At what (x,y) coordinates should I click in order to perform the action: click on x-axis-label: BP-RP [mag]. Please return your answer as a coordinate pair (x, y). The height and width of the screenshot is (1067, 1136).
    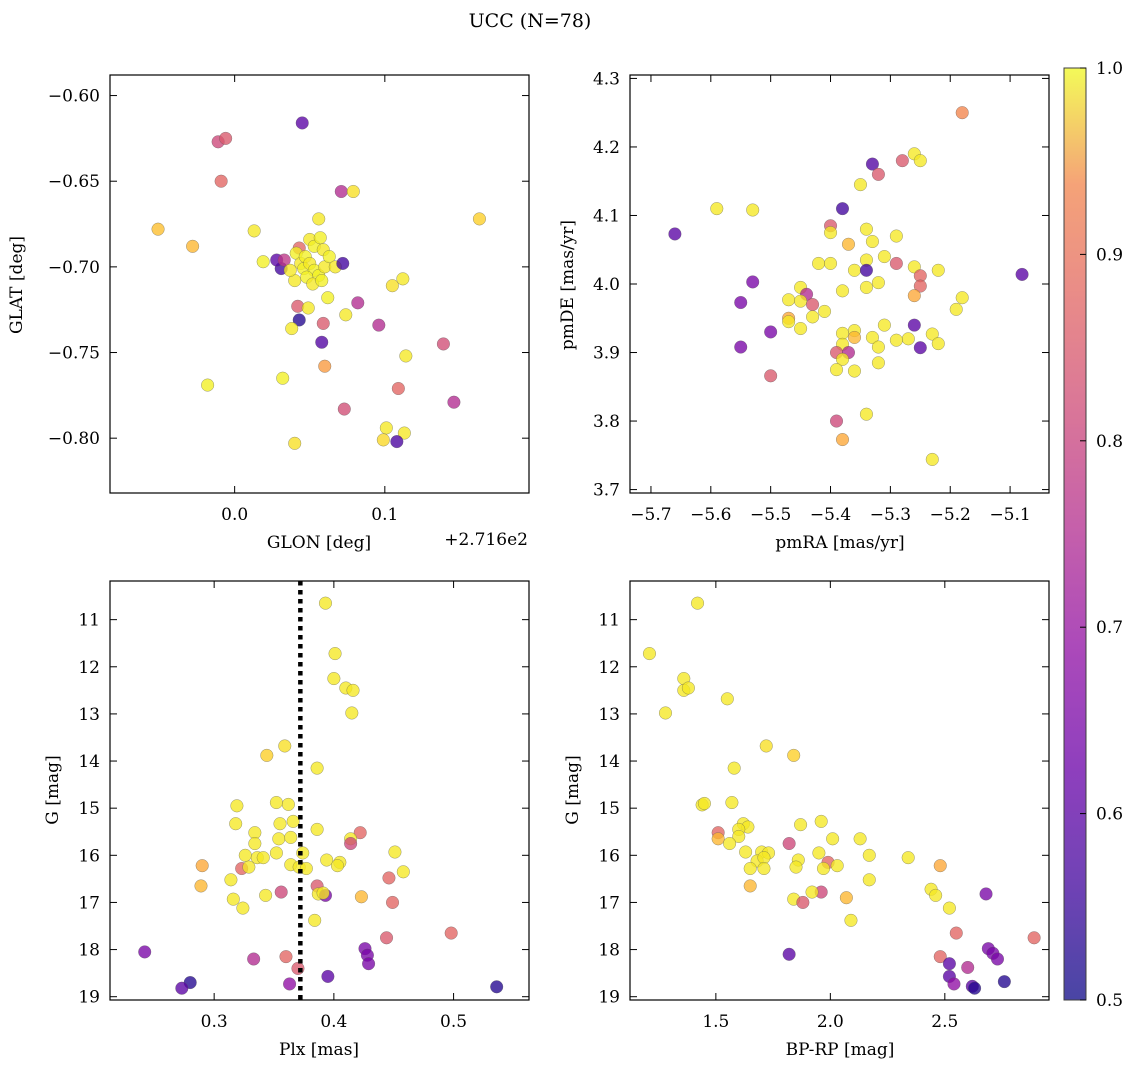
    Looking at the image, I should click on (840, 1050).